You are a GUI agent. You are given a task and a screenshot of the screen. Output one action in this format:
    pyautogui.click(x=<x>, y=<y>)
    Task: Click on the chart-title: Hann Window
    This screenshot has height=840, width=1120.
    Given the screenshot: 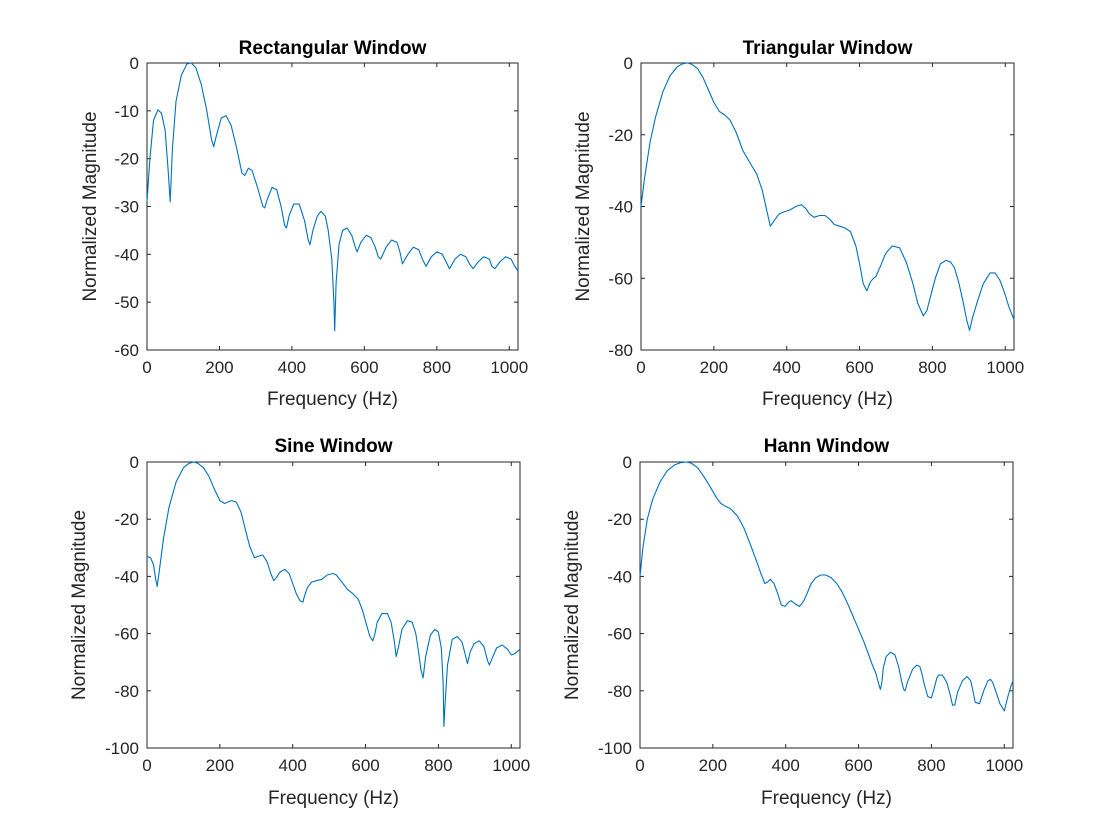 What is the action you would take?
    pyautogui.click(x=827, y=446)
    